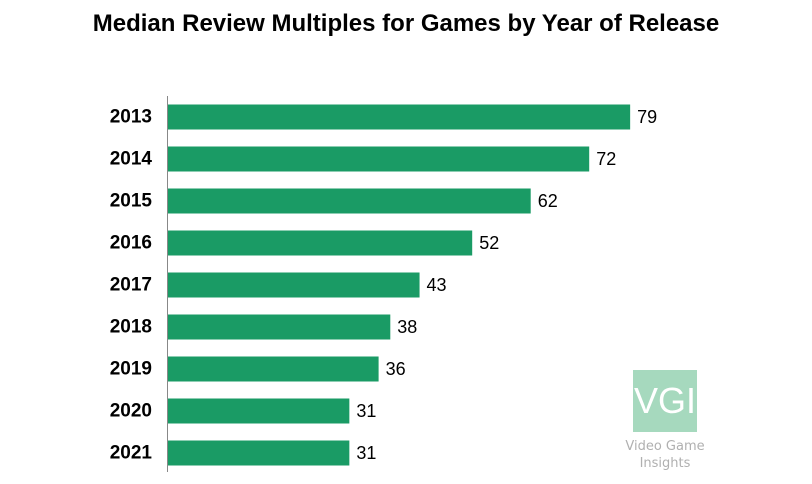 This screenshot has height=484, width=812. What do you see at coordinates (131, 327) in the screenshot?
I see `category-label-2018: 2018` at bounding box center [131, 327].